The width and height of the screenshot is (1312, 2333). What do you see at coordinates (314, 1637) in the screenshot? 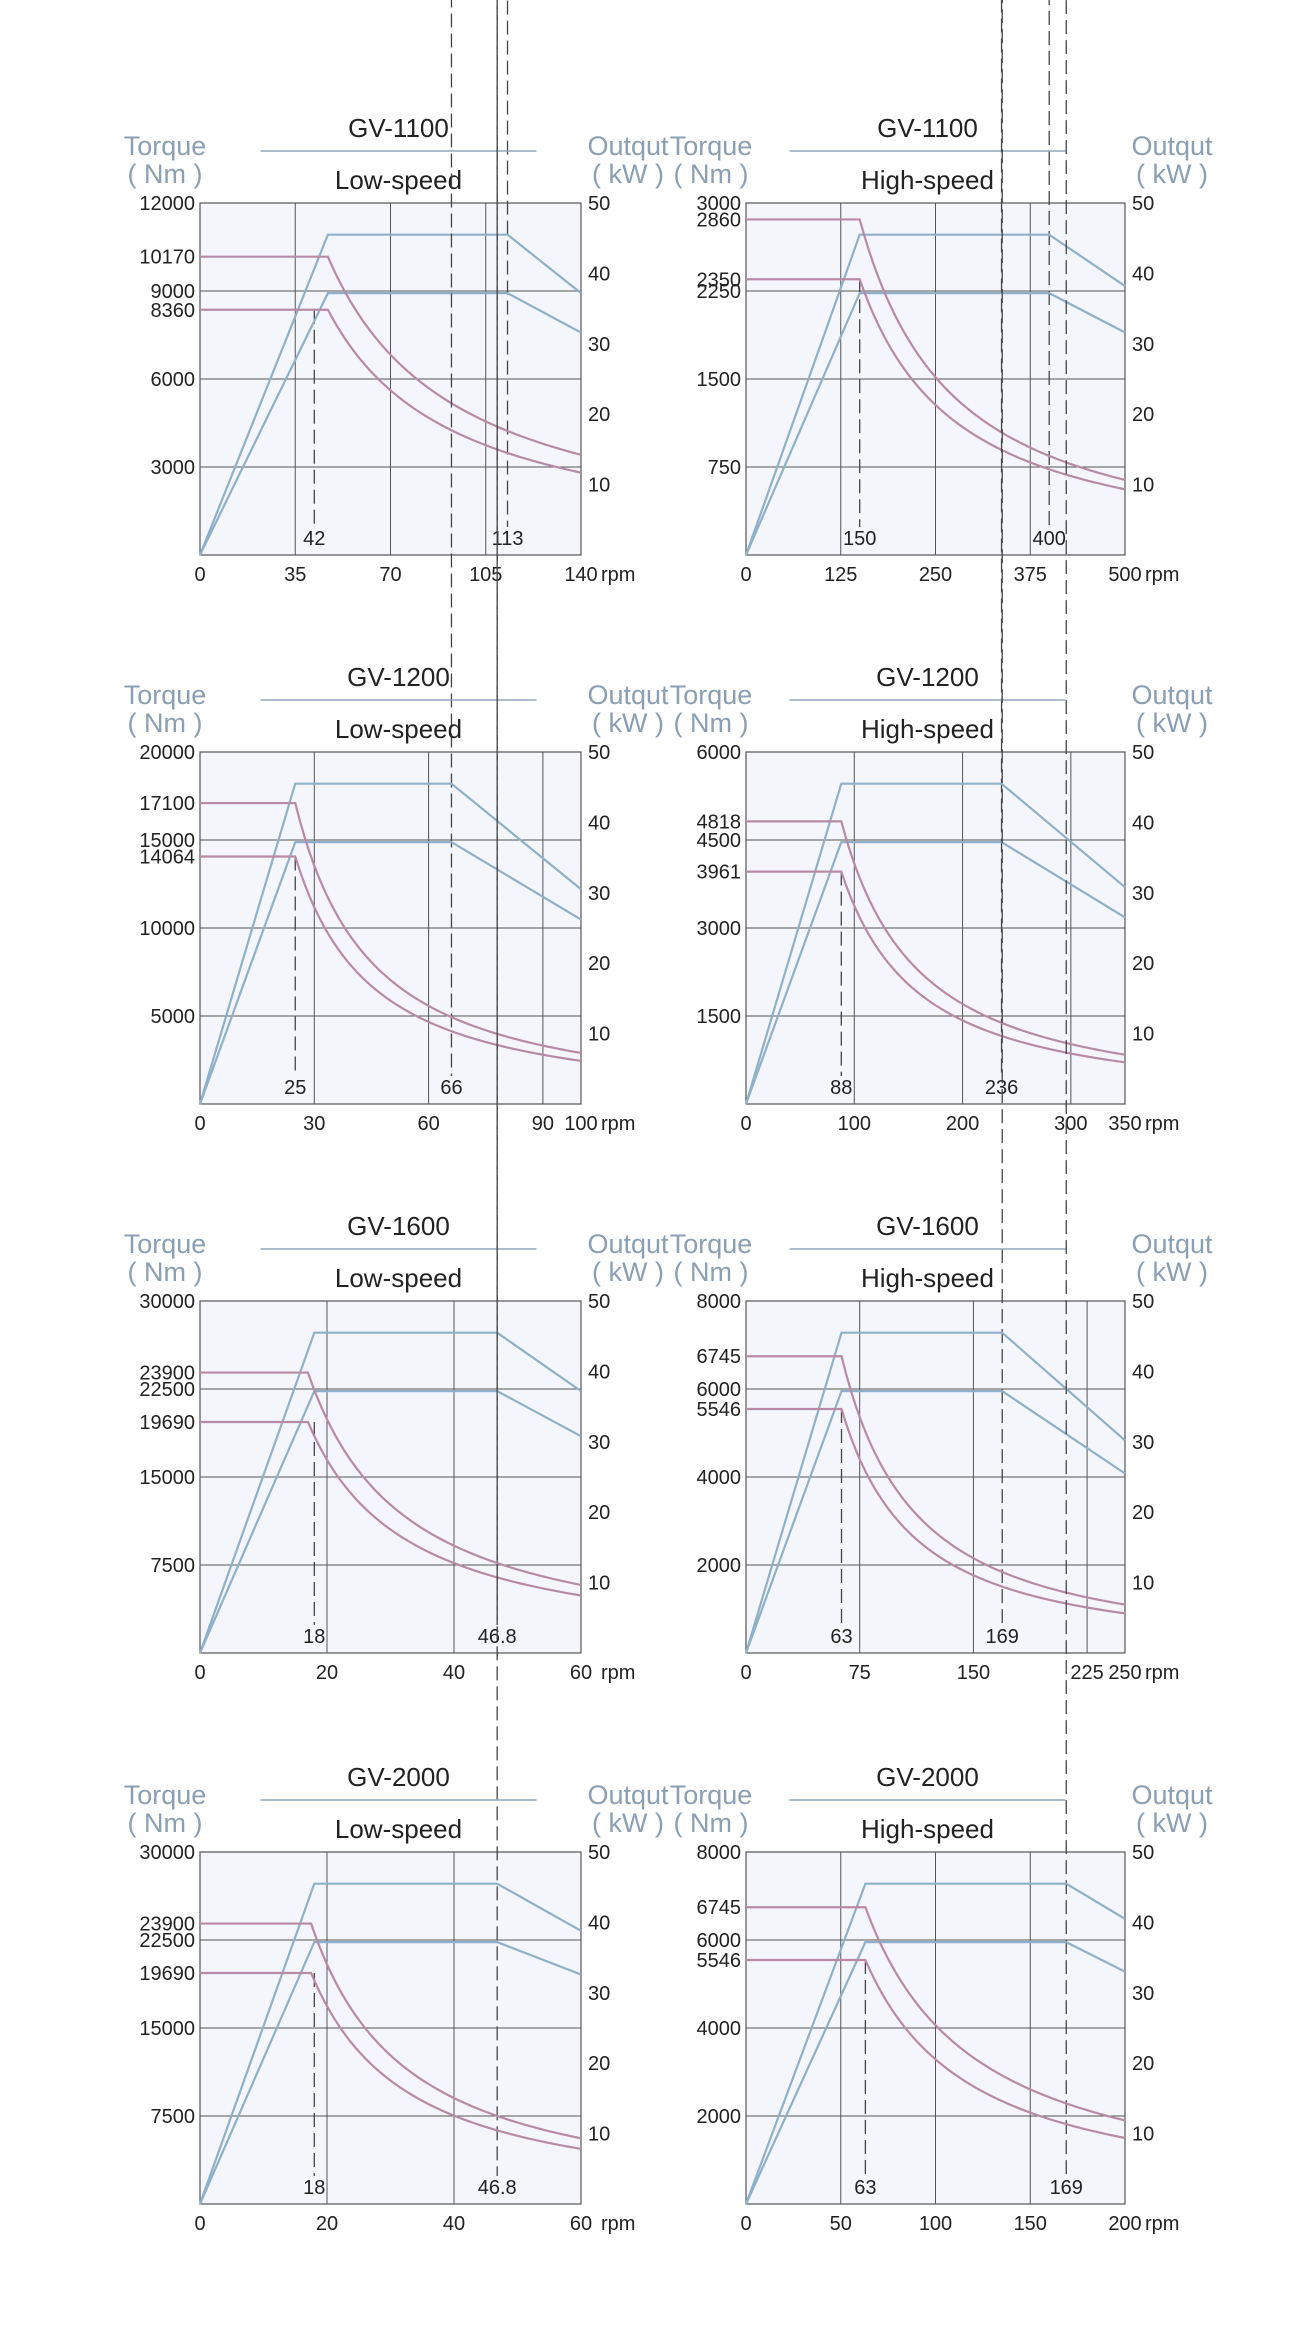
I see `base-speed-label: 18` at bounding box center [314, 1637].